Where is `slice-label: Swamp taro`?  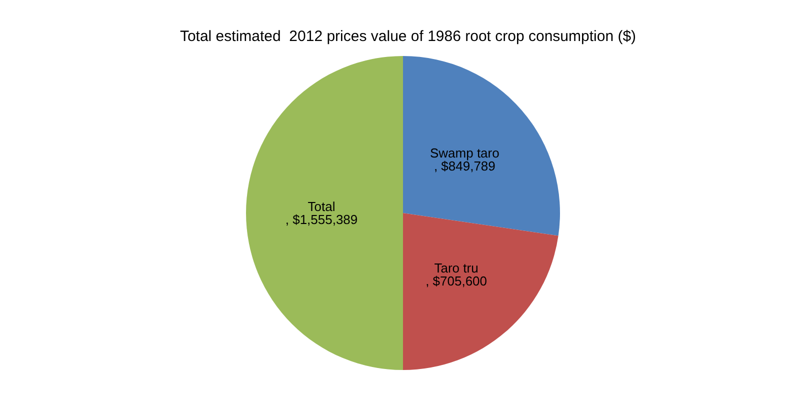 slice-label: Swamp taro is located at coordinates (465, 153).